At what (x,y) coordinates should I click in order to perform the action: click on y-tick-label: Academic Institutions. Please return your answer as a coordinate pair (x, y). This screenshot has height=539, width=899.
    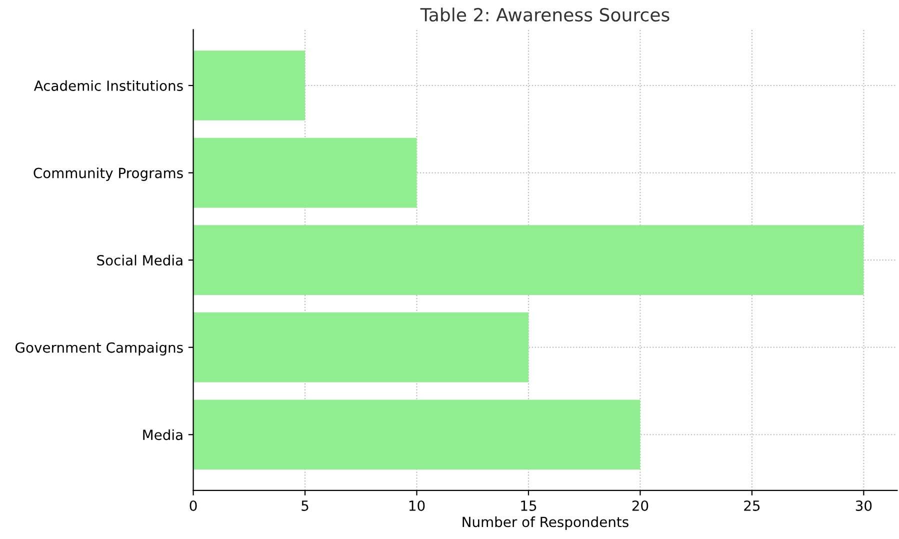
    Looking at the image, I should click on (108, 85).